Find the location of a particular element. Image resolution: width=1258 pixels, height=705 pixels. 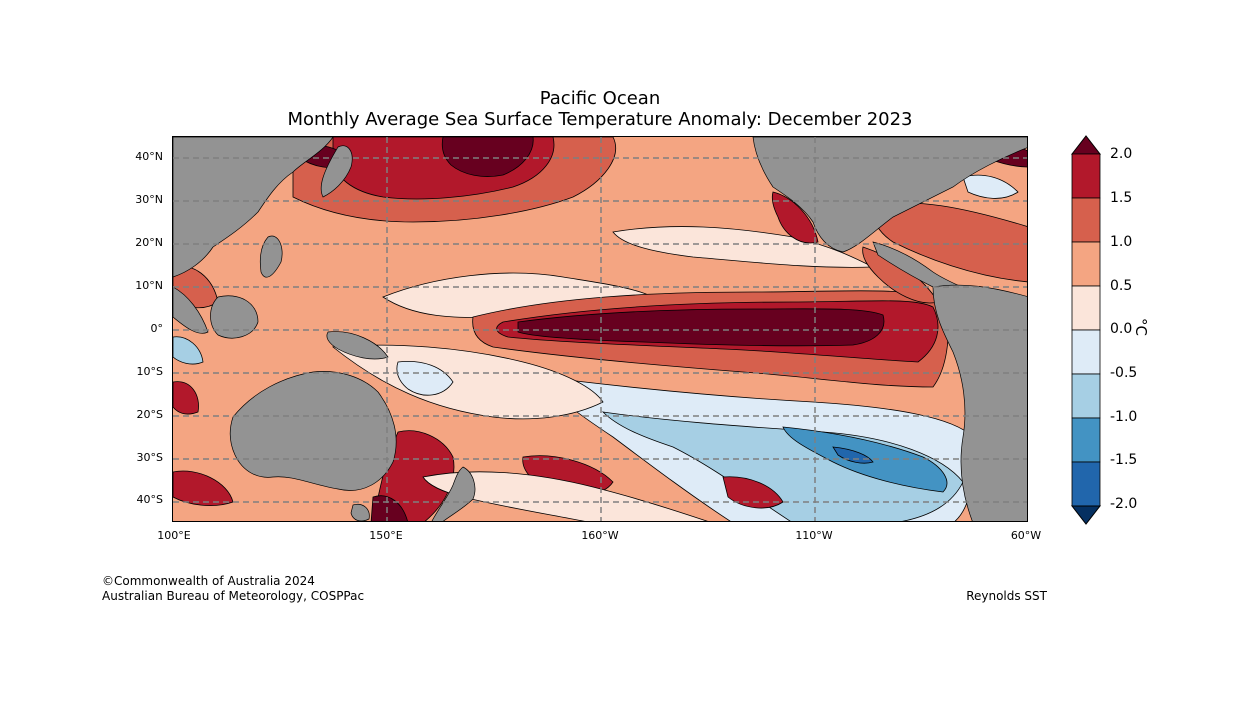

colorbar-tick-neg-1-5: -1.5 is located at coordinates (1124, 460).